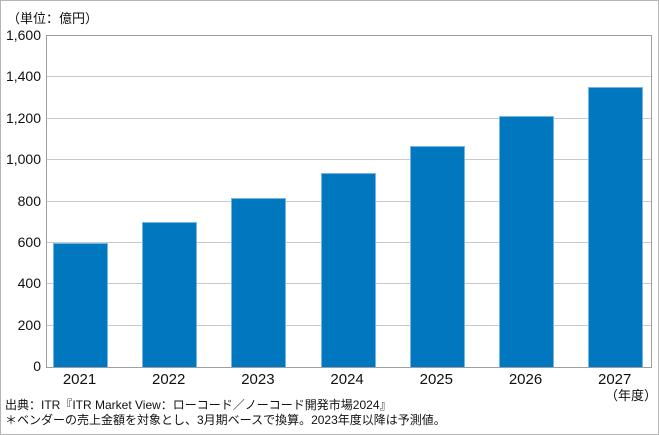  I want to click on bar-2027, so click(616, 227).